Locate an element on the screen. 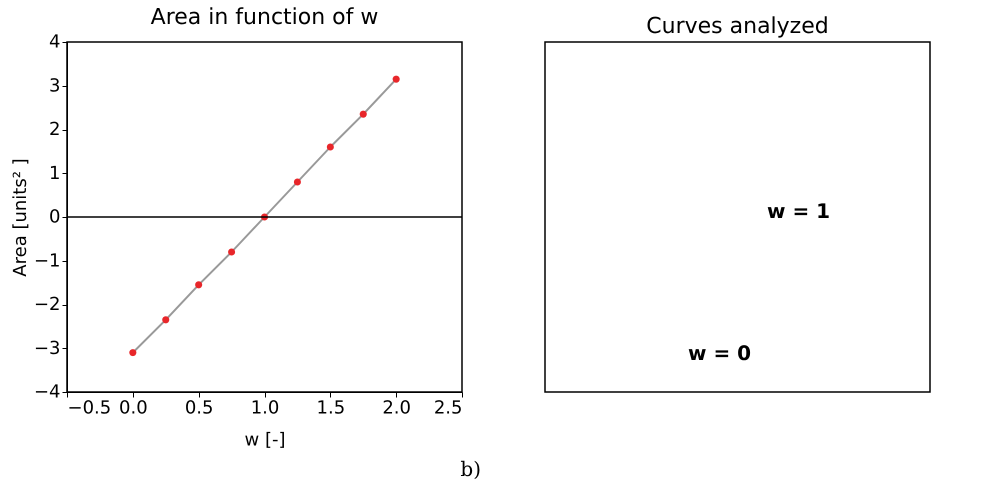  text: w = 0 is located at coordinates (720, 353).